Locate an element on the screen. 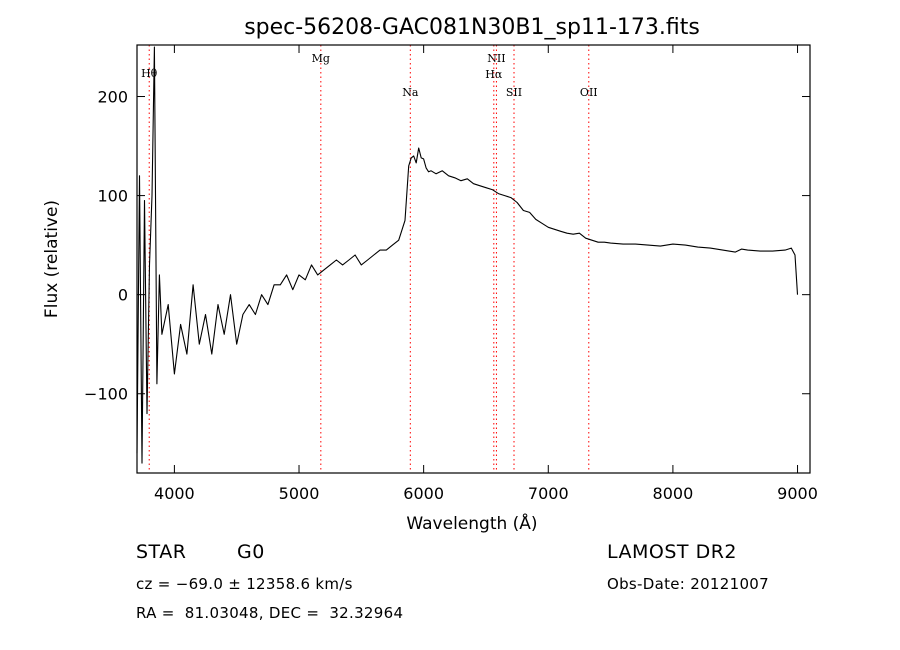  x-tick-label: 9000 is located at coordinates (797, 493).